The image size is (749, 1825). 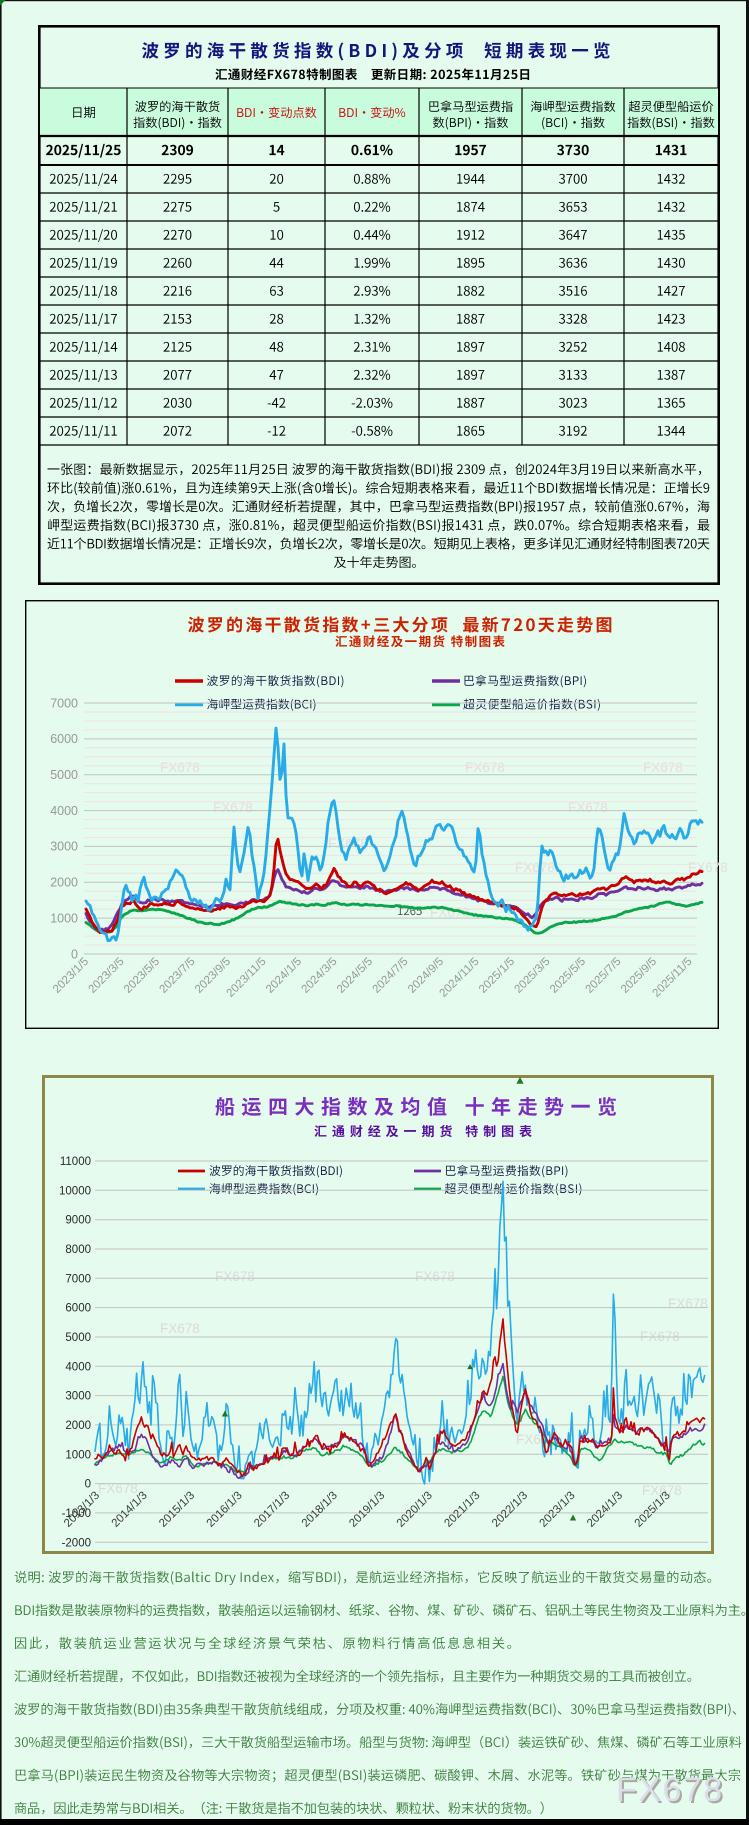 I want to click on svg-text: -2000, so click(x=76, y=1543).